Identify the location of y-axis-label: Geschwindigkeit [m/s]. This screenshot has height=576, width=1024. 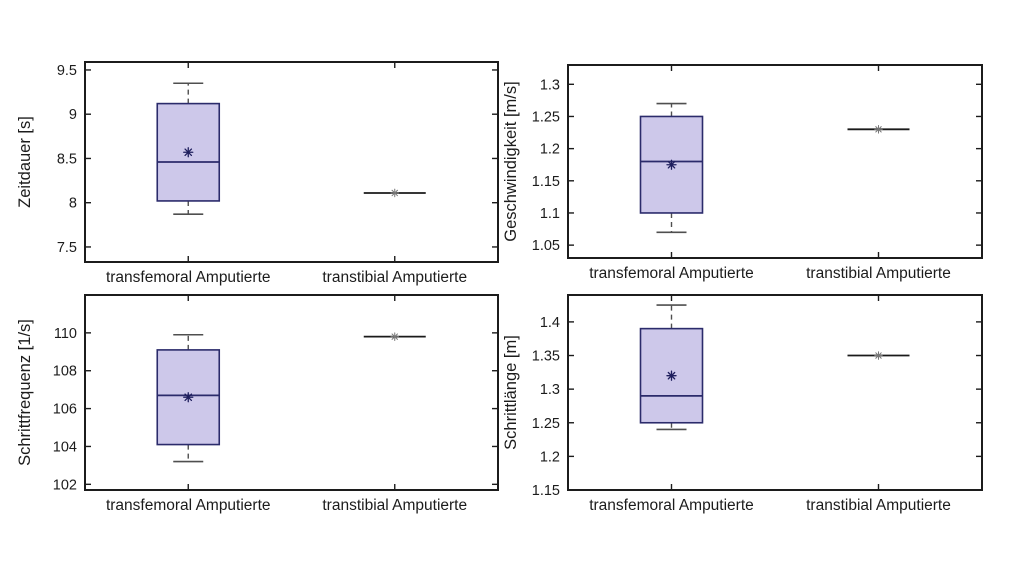
(511, 161).